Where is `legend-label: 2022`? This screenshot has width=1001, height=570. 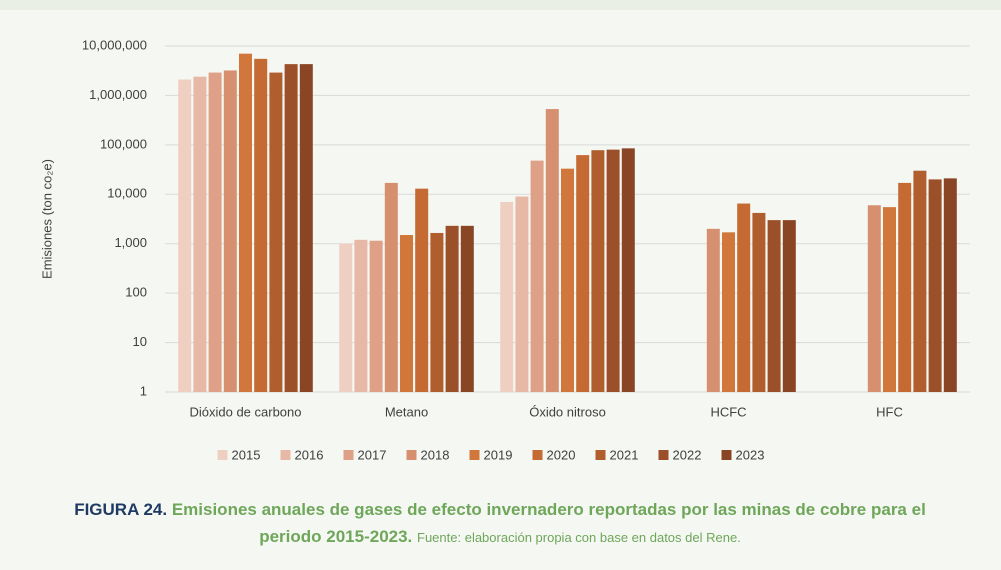 legend-label: 2022 is located at coordinates (687, 454).